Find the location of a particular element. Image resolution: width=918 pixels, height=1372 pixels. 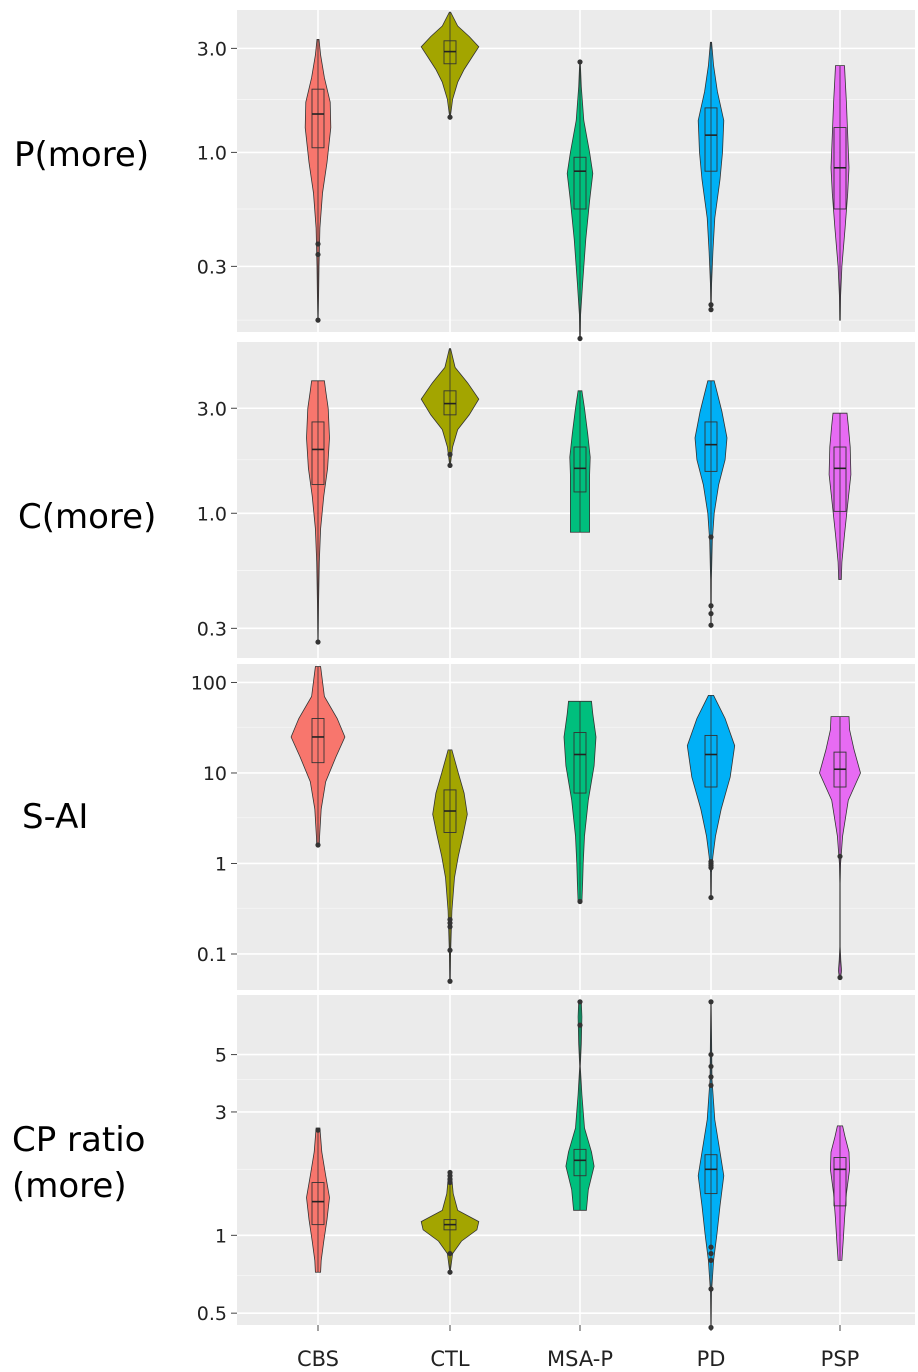

x-tick-label-CBS: CBS is located at coordinates (318, 1359).